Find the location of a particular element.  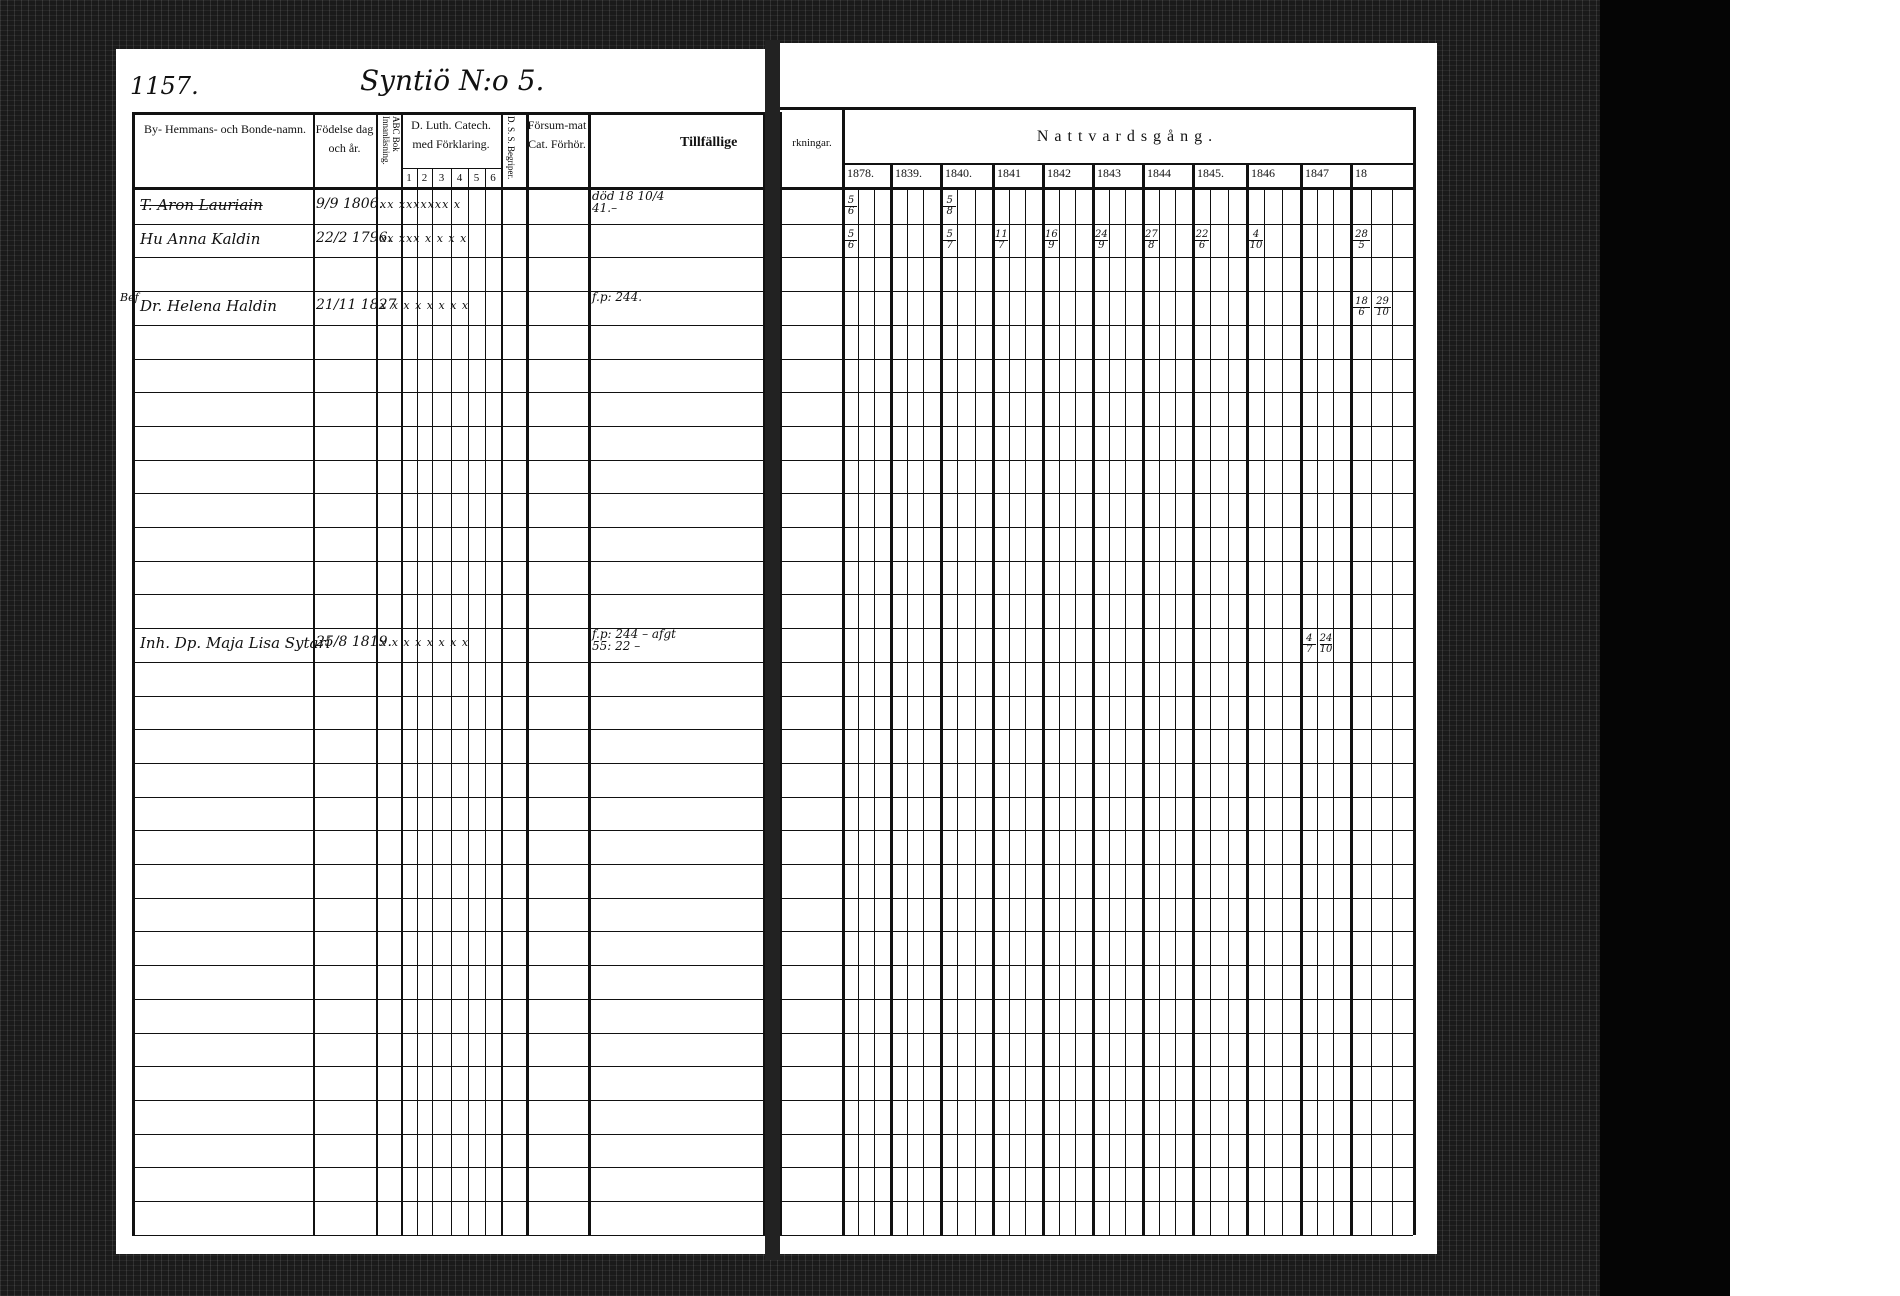

year-label: 1843 is located at coordinates (1109, 173).